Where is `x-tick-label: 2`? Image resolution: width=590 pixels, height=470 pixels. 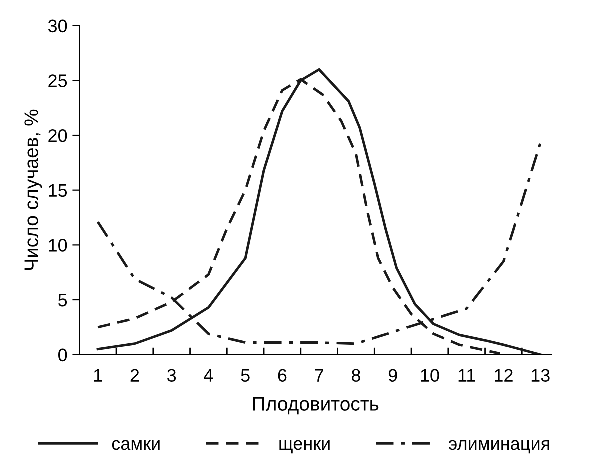 x-tick-label: 2 is located at coordinates (135, 375).